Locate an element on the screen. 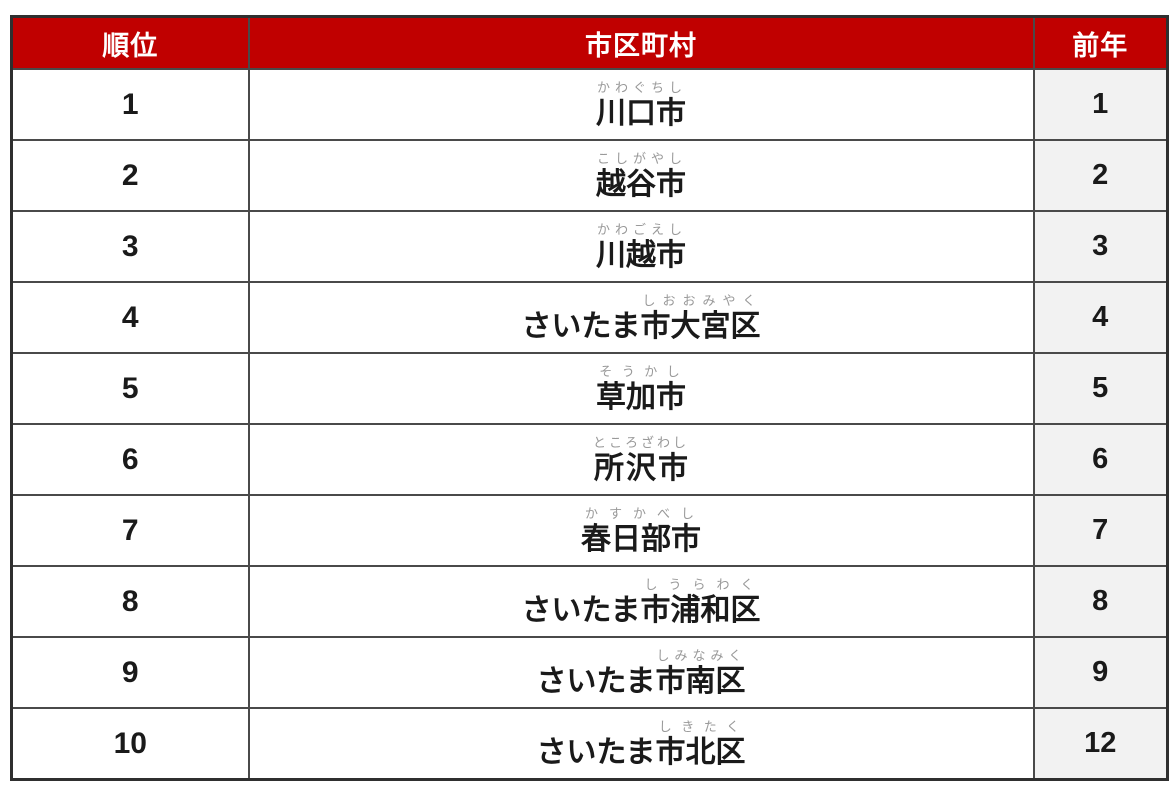 This screenshot has height=800, width=1176. furigana: しうらわく is located at coordinates (700, 584).